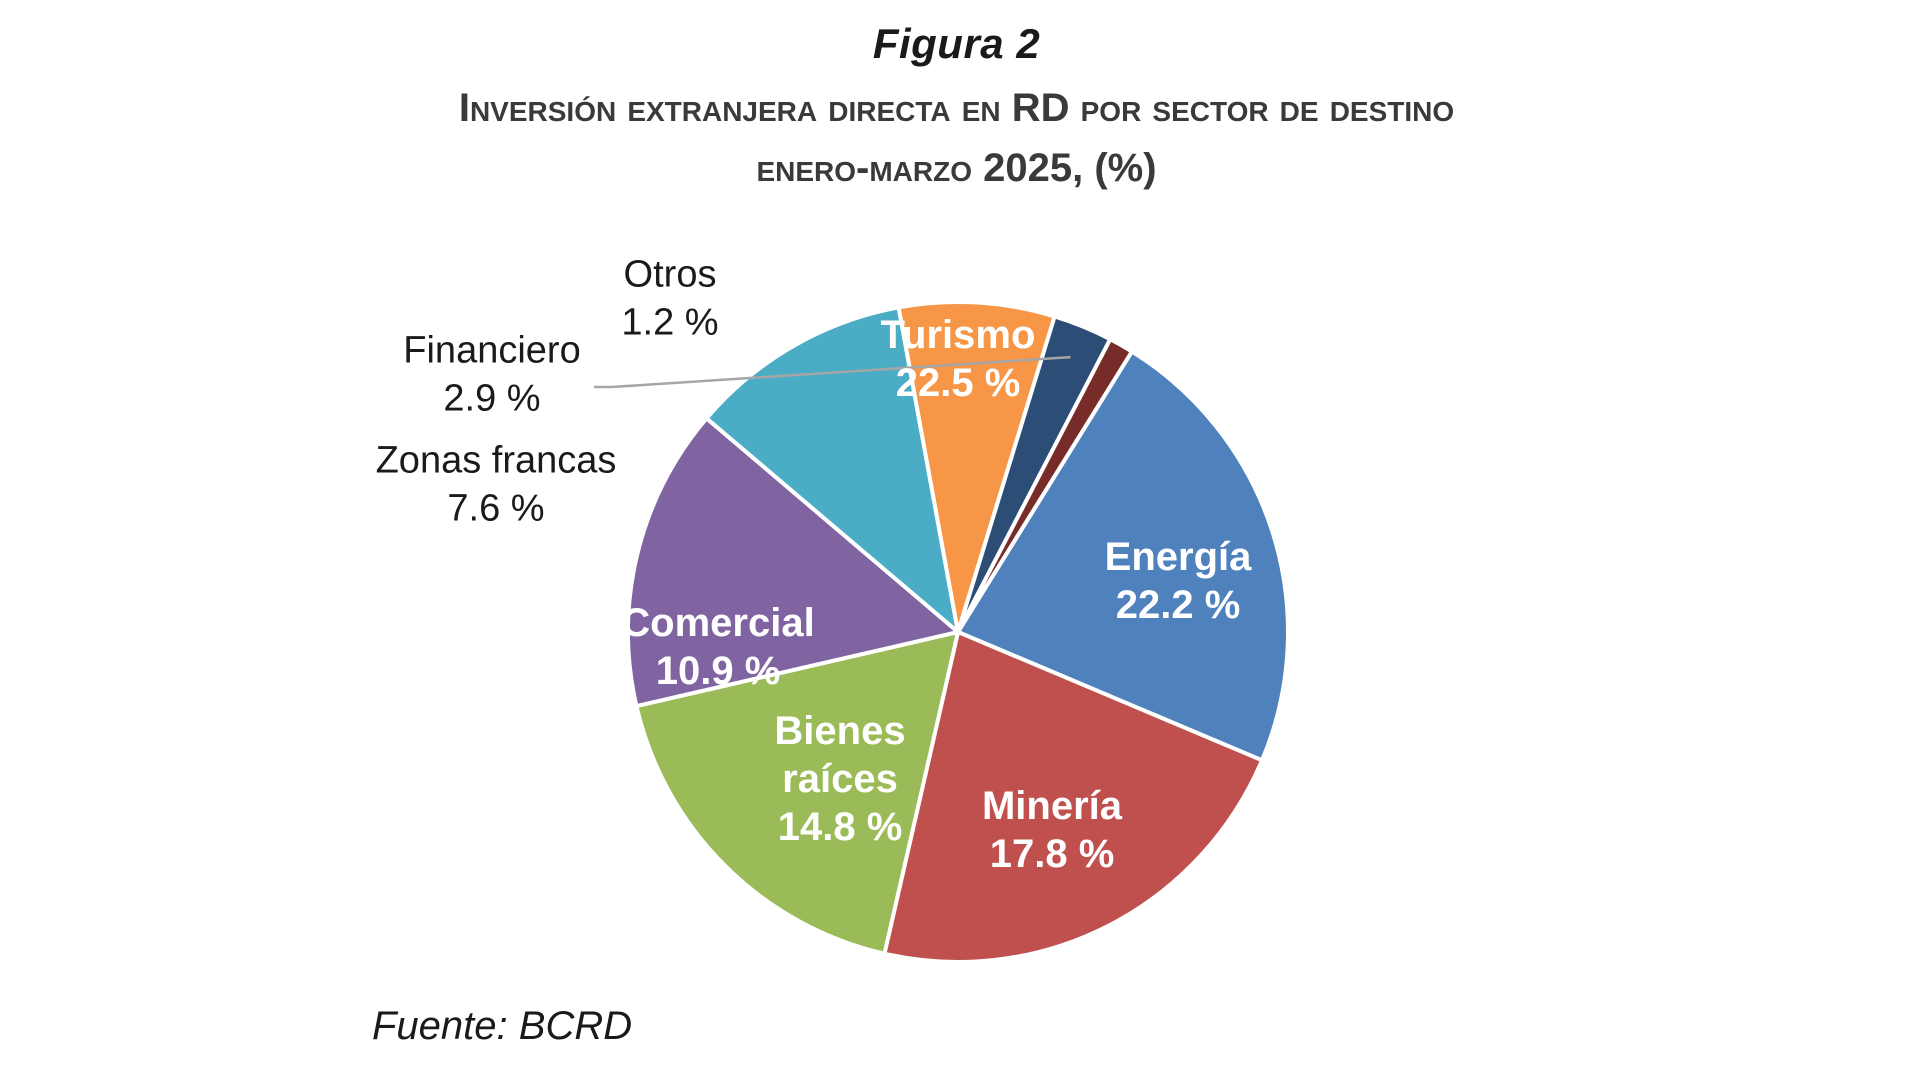 The image size is (1913, 1076). I want to click on leader-lines, so click(832, 372).